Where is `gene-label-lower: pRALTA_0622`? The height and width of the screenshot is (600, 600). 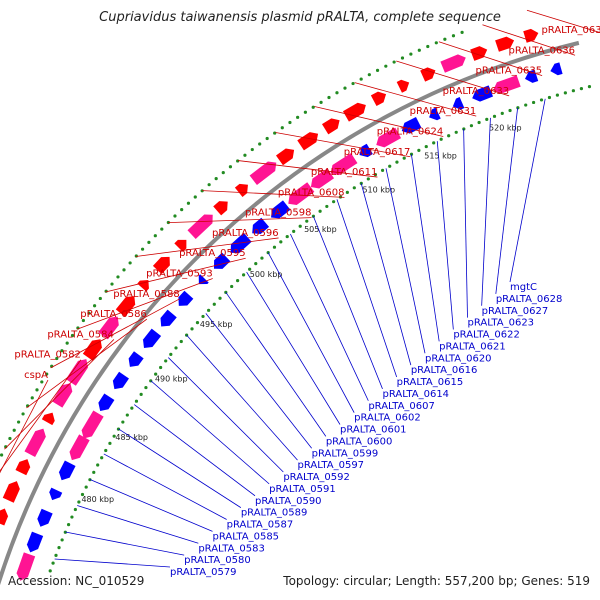 gene-label-lower: pRALTA_0622 is located at coordinates (486, 335).